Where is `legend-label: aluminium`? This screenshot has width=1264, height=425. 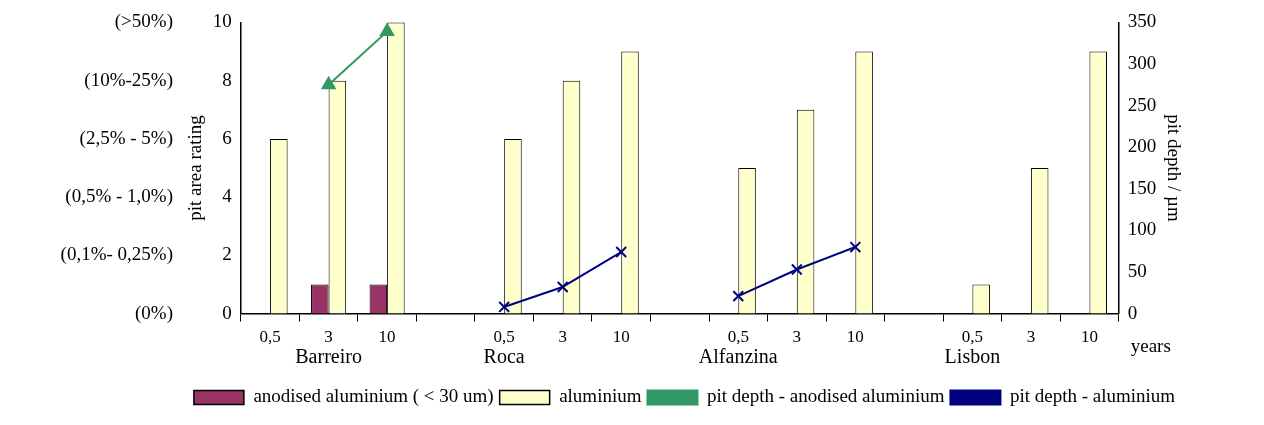 legend-label: aluminium is located at coordinates (600, 396).